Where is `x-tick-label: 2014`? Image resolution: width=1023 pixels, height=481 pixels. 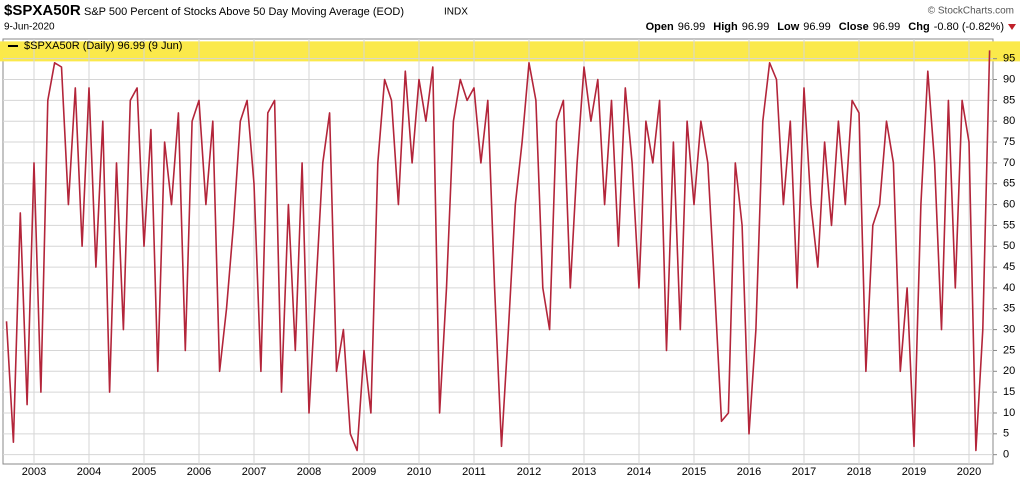 x-tick-label: 2014 is located at coordinates (639, 472).